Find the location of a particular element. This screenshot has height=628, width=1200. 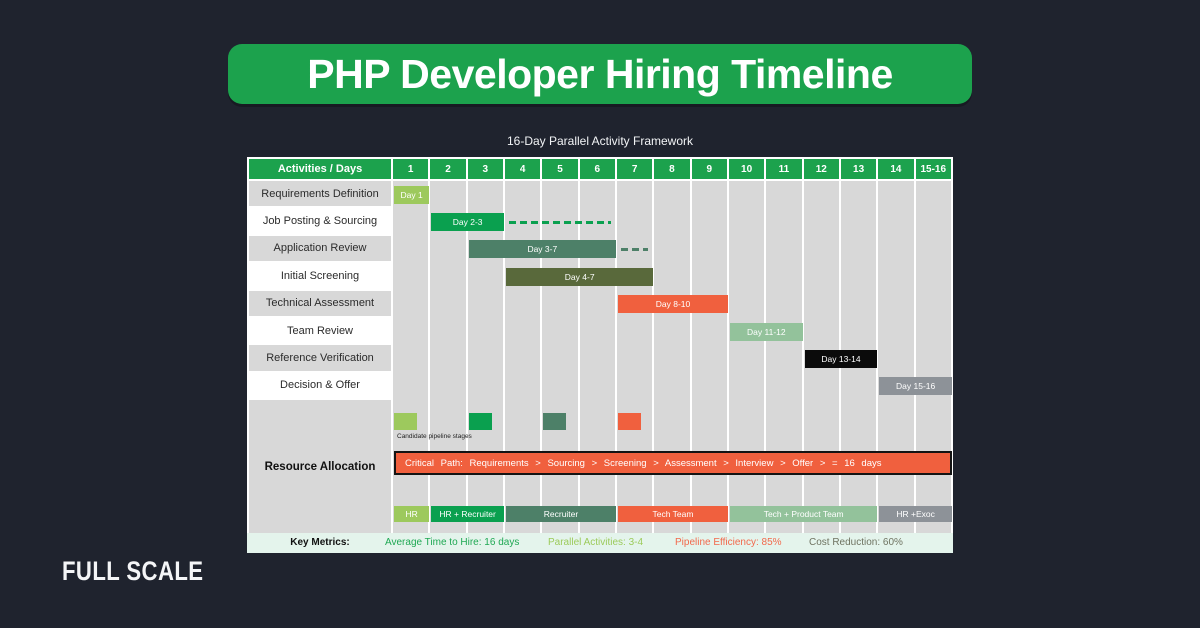

day-column-header: 1 is located at coordinates (412, 169).